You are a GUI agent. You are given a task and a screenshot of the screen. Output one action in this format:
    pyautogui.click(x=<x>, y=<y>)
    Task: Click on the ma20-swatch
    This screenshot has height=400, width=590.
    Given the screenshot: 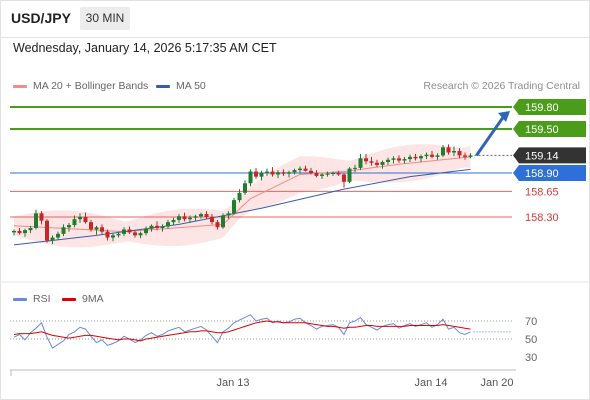 What is the action you would take?
    pyautogui.click(x=20, y=86)
    